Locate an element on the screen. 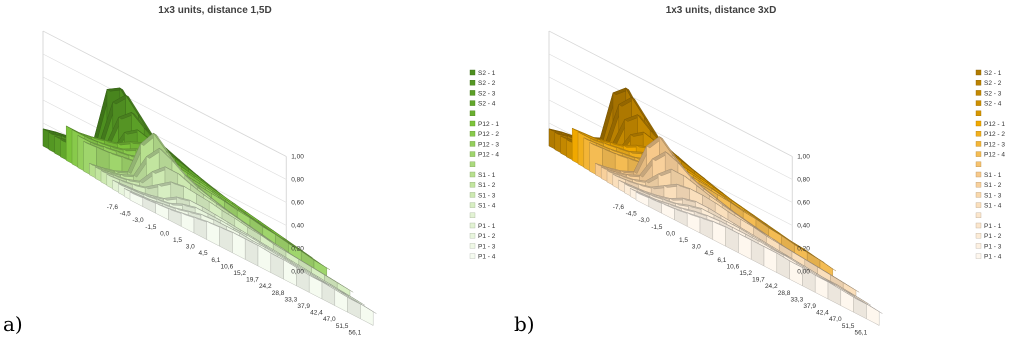 The height and width of the screenshot is (343, 1012). x-tick-label: 42,4 is located at coordinates (316, 313).